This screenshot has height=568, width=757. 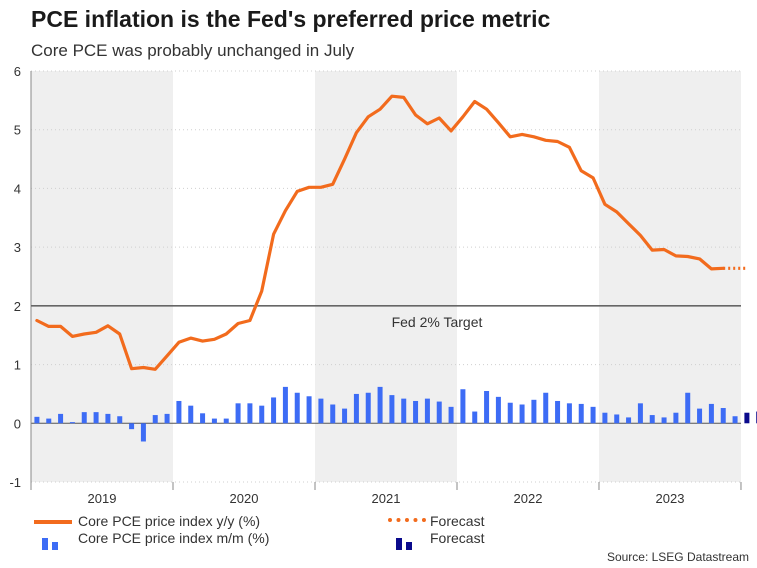 I want to click on y-tick-label: 3, so click(x=17, y=247).